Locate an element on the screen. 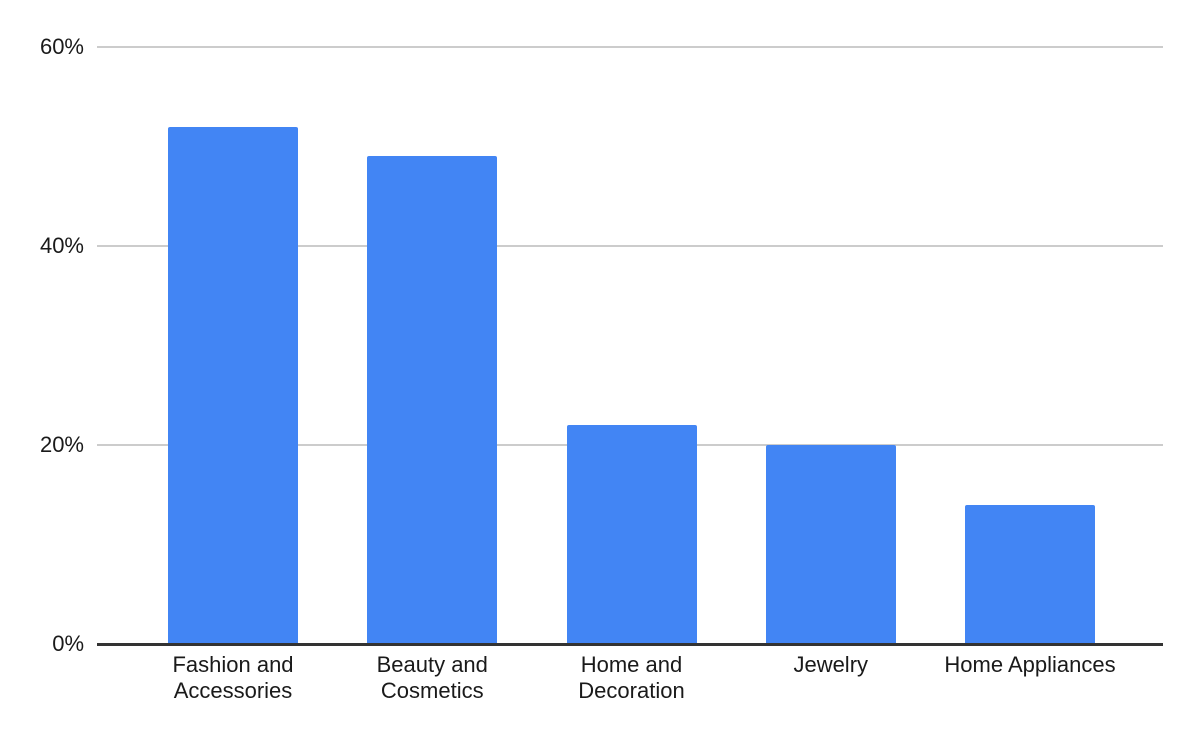  bar-beauty-and-cosmetics is located at coordinates (432, 400).